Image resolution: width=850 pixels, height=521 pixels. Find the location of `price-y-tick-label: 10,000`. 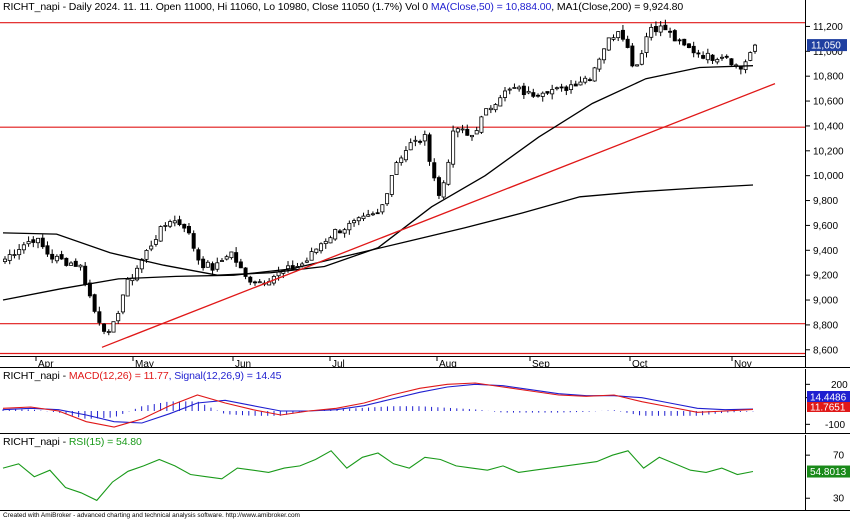

price-y-tick-label: 10,000 is located at coordinates (828, 176).